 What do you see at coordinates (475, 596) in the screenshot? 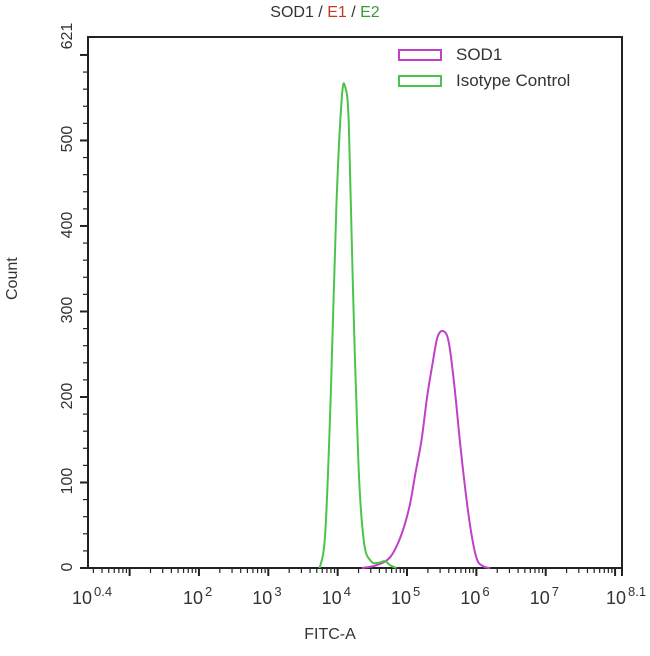
I see `x-tick-label: 10 6` at bounding box center [475, 596].